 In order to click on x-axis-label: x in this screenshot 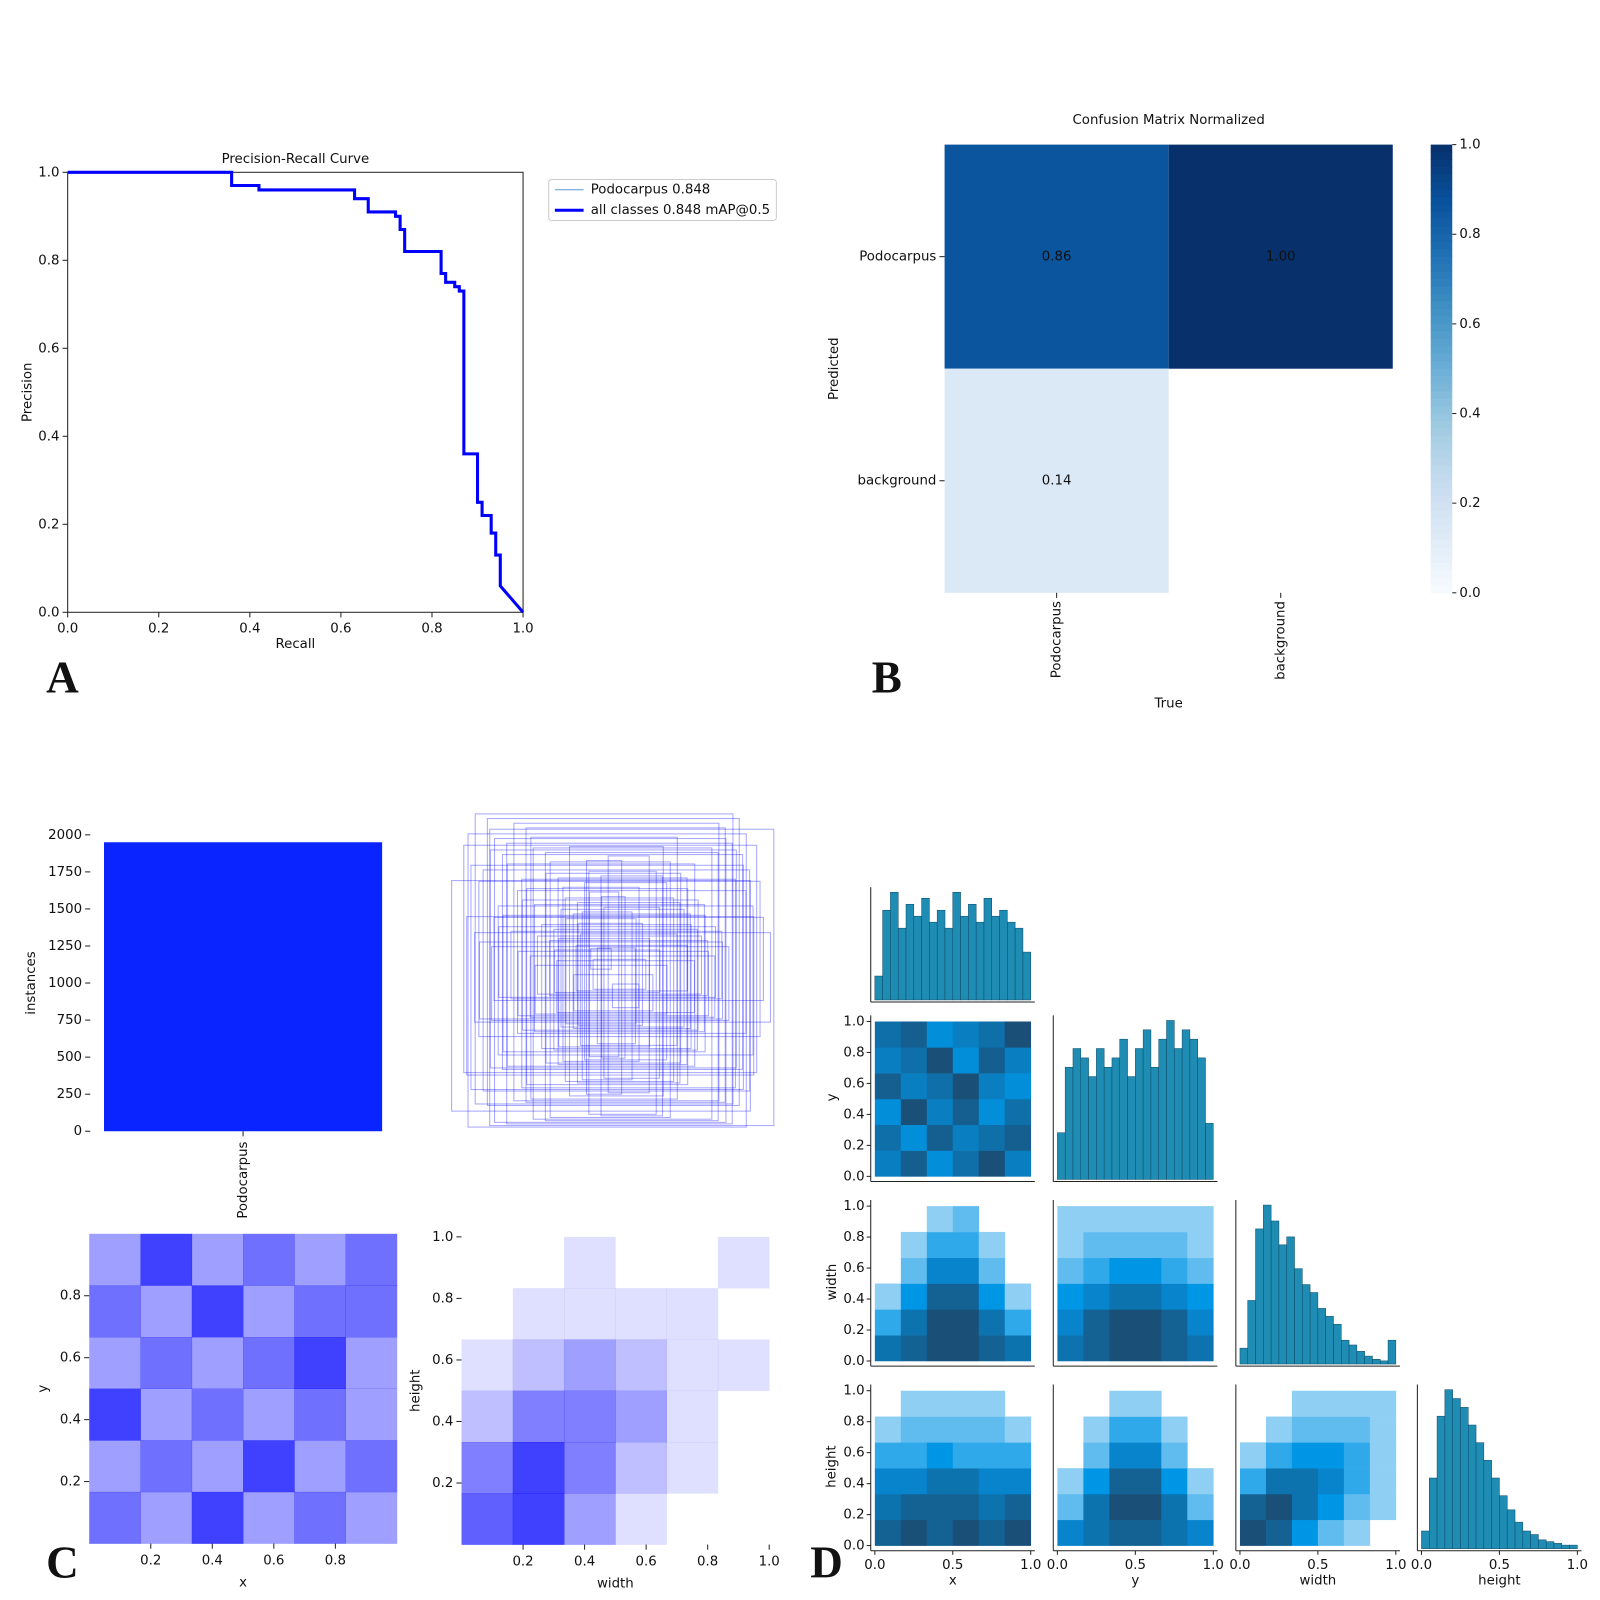, I will do `click(243, 1583)`.